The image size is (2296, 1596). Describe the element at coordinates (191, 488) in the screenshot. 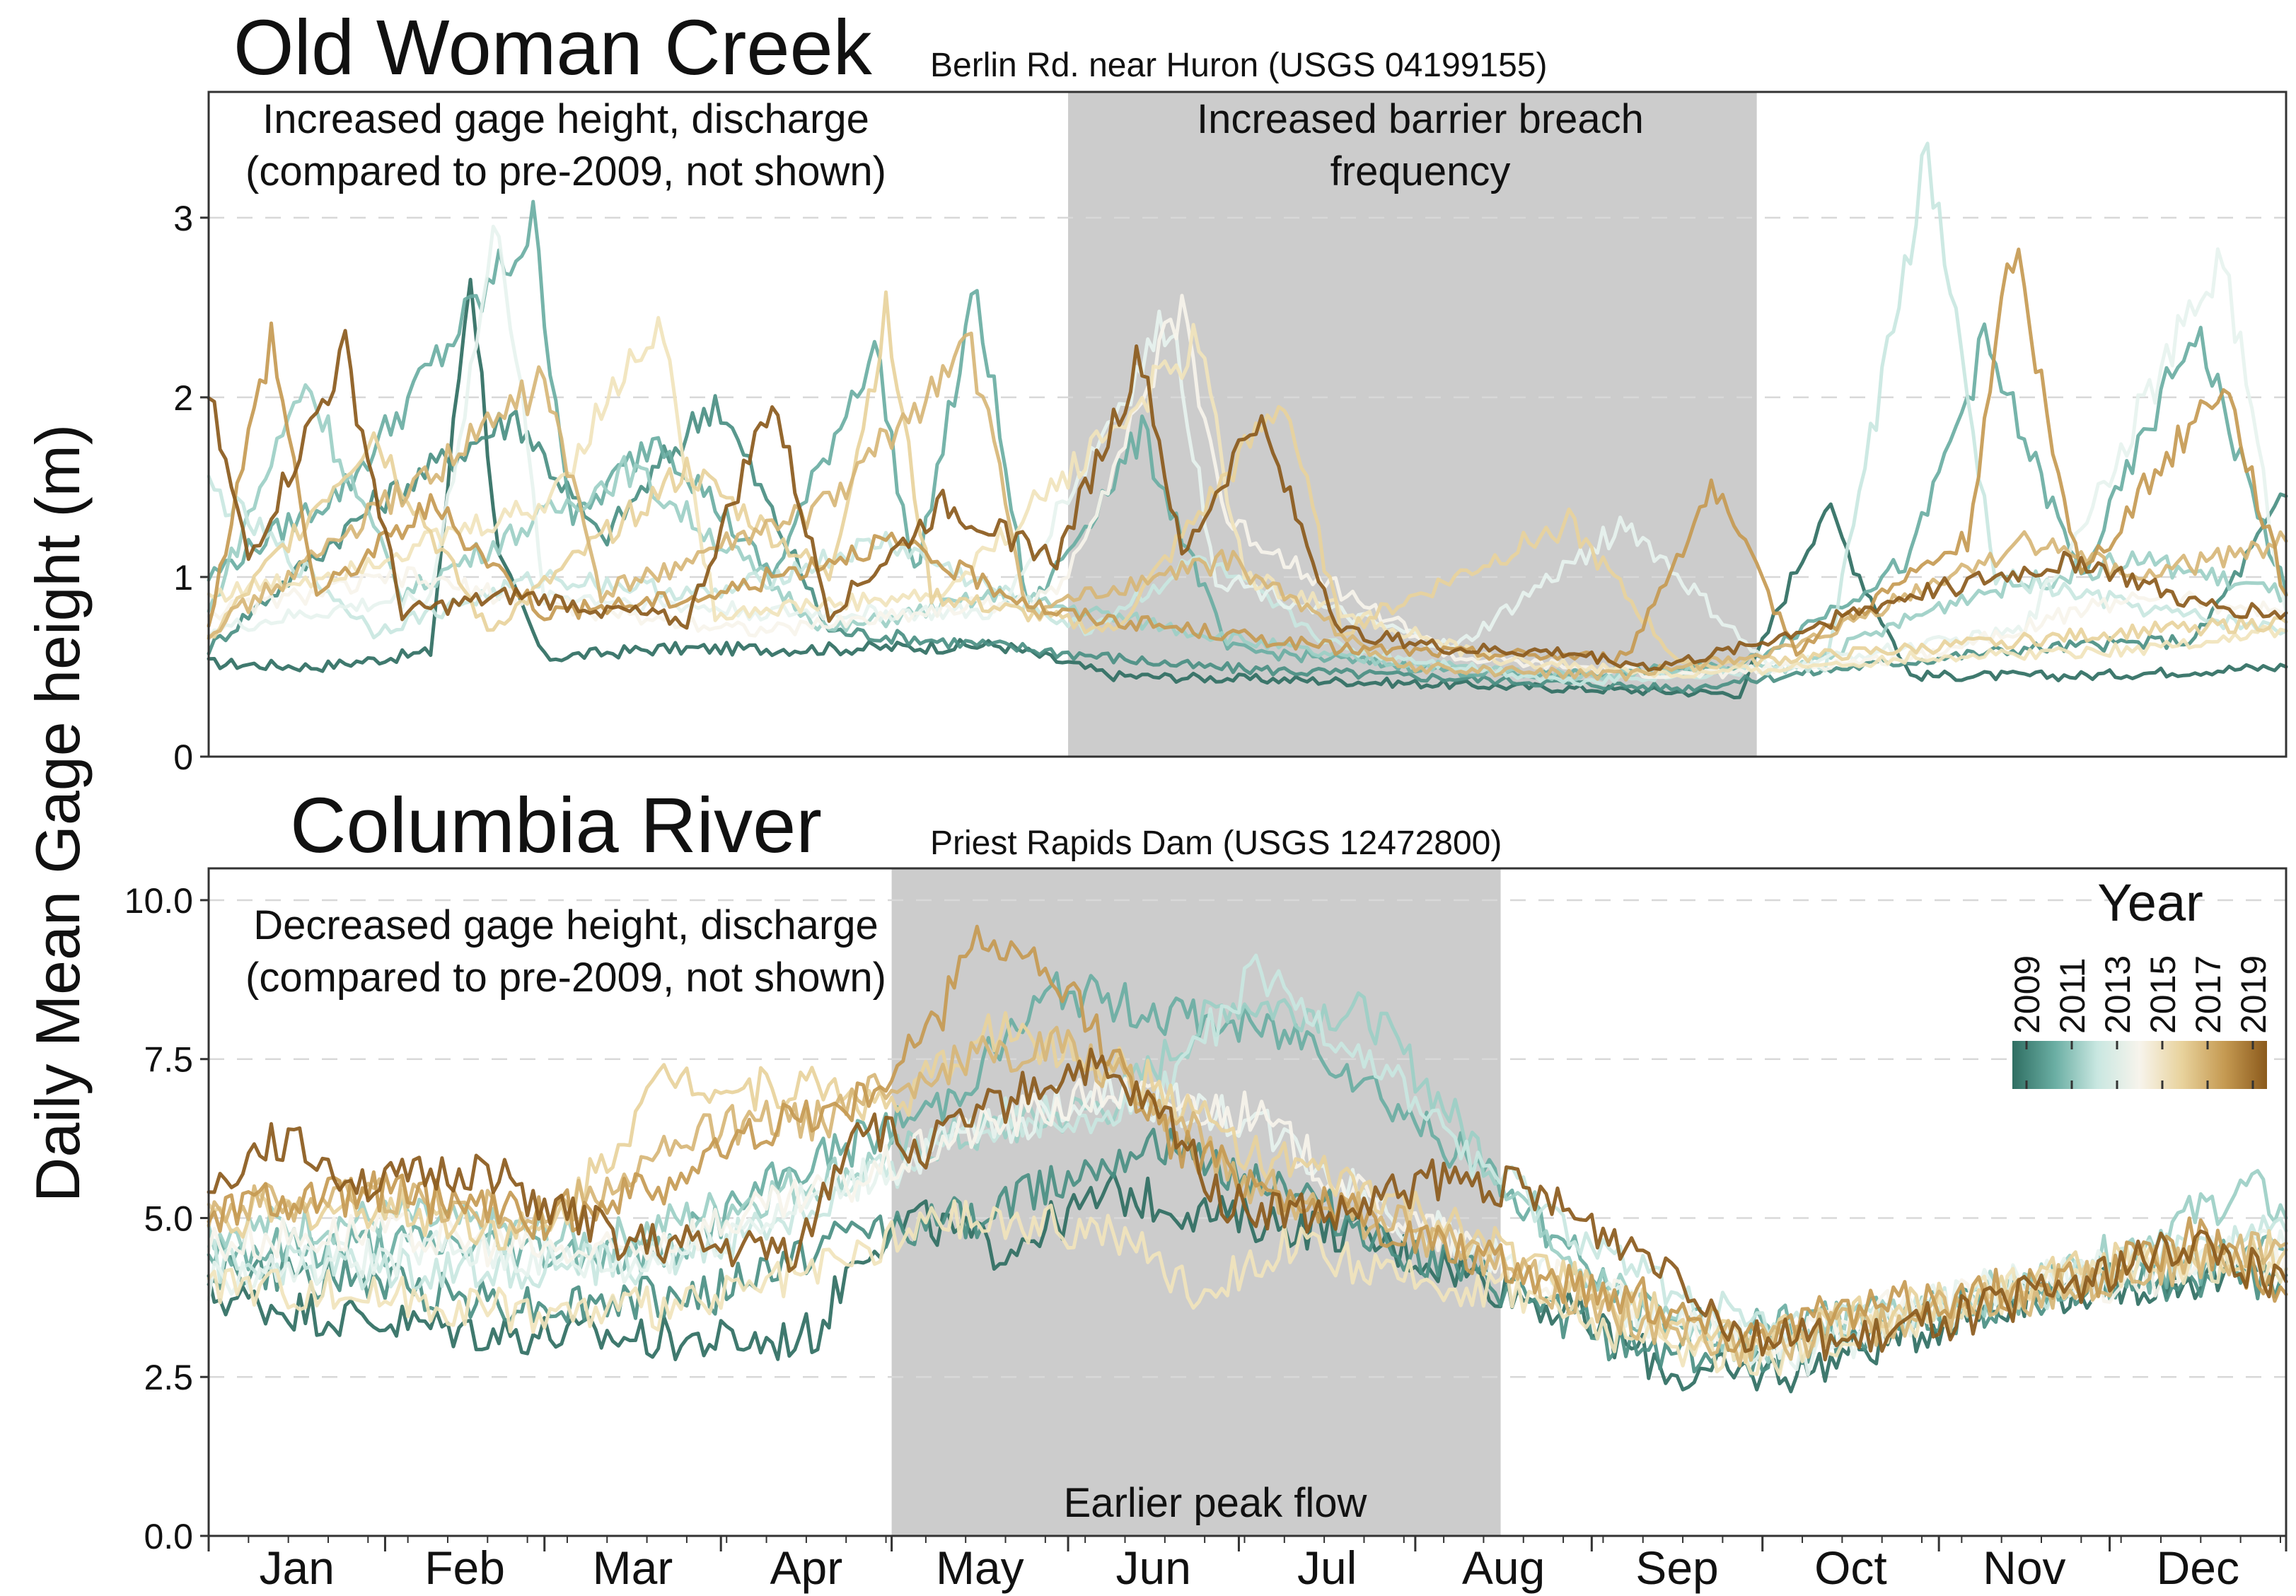

I see `old-woman-creek-y-ticks: 0 1 2 3` at that location.